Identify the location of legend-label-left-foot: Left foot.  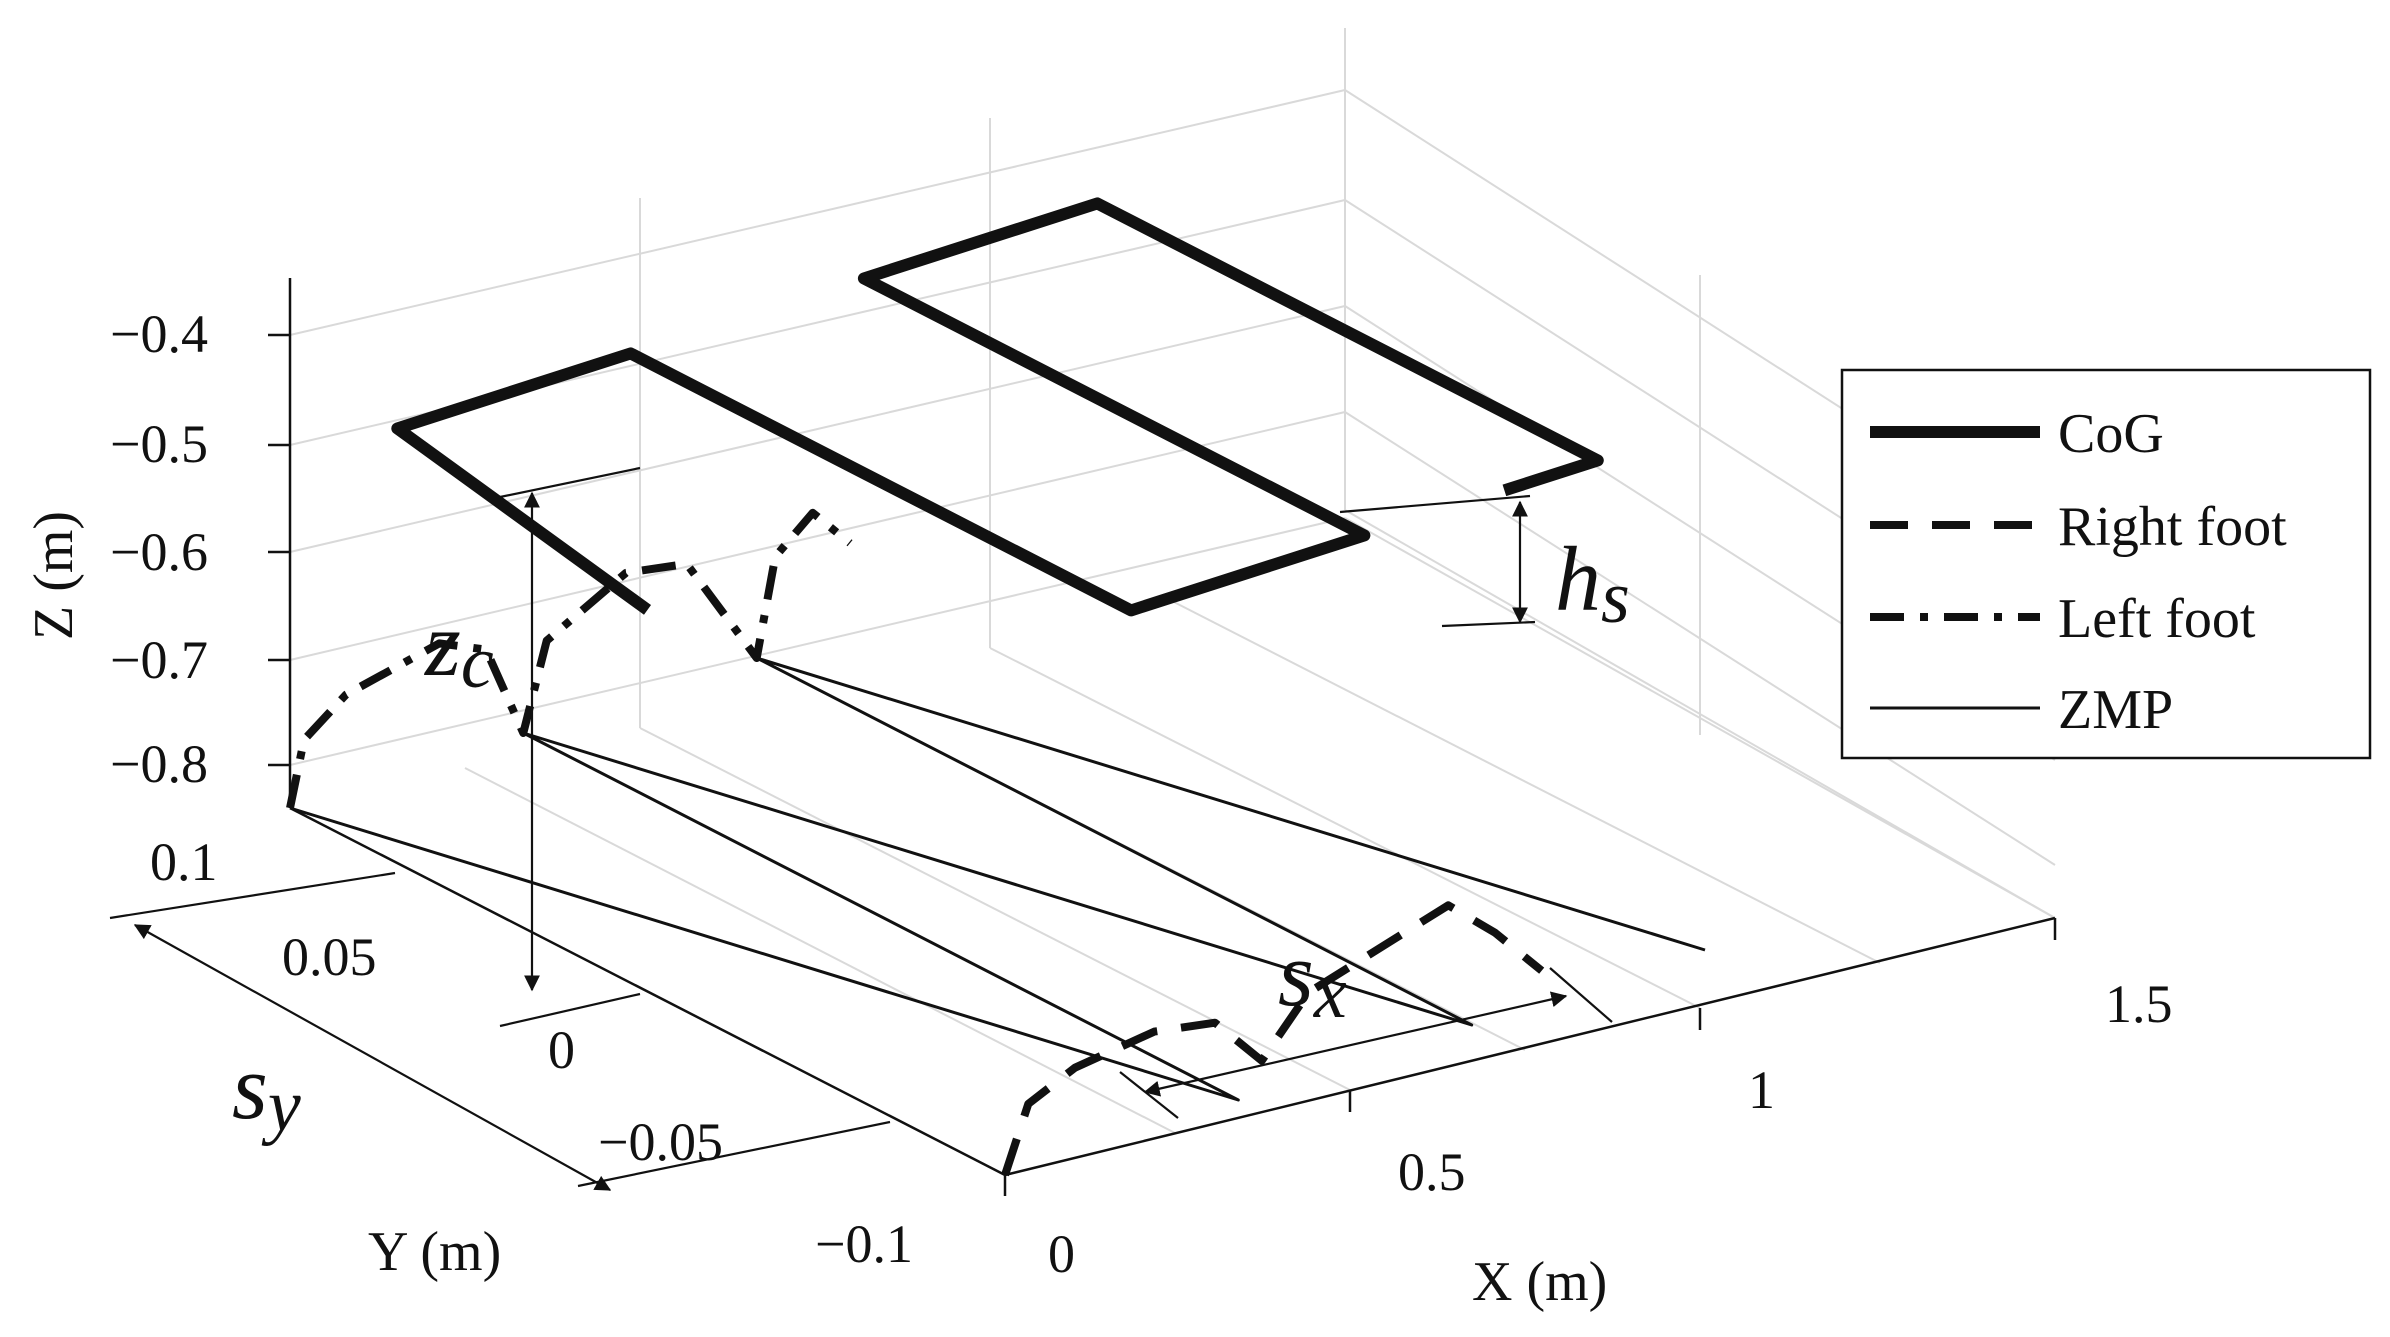
(2157, 619).